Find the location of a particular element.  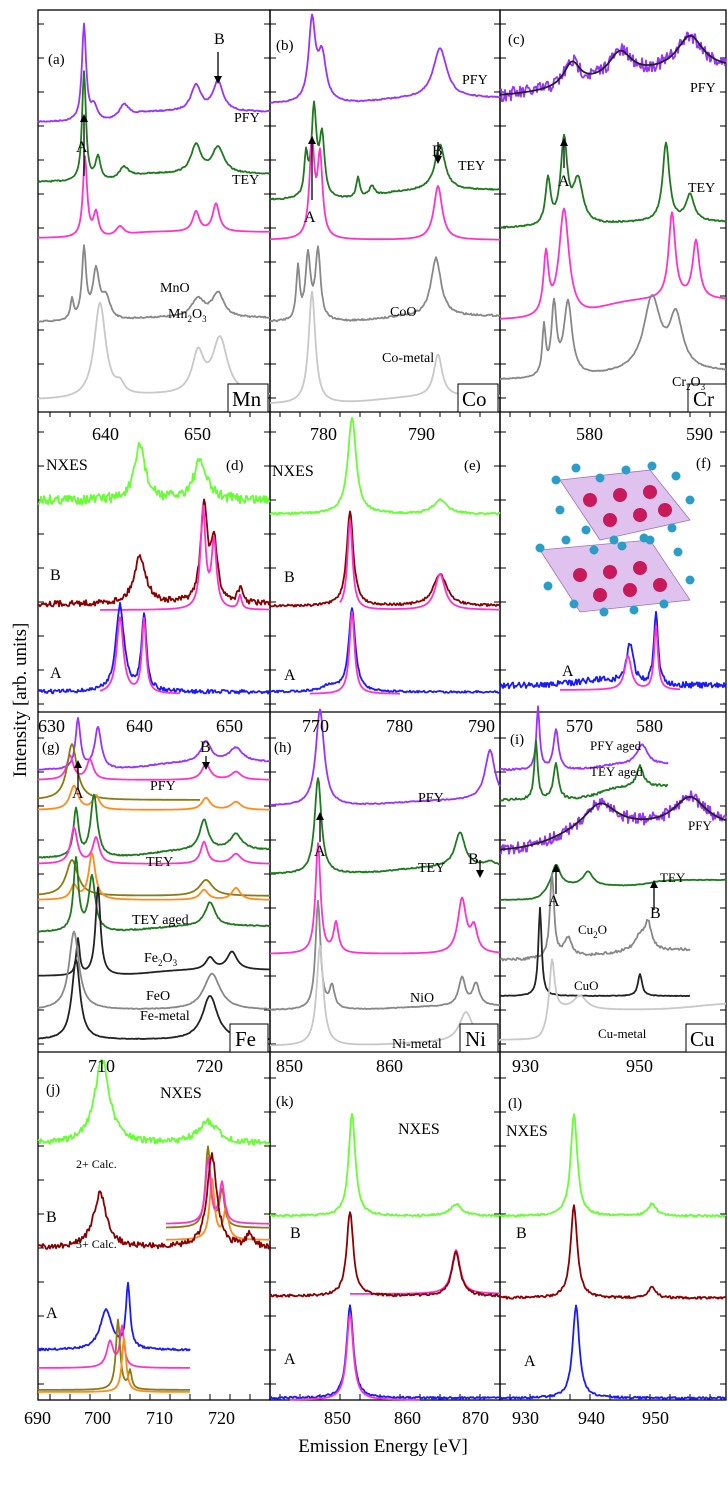

panel-b: (b) PFY TEY B A CoO Co-metal is located at coordinates (382, 202).